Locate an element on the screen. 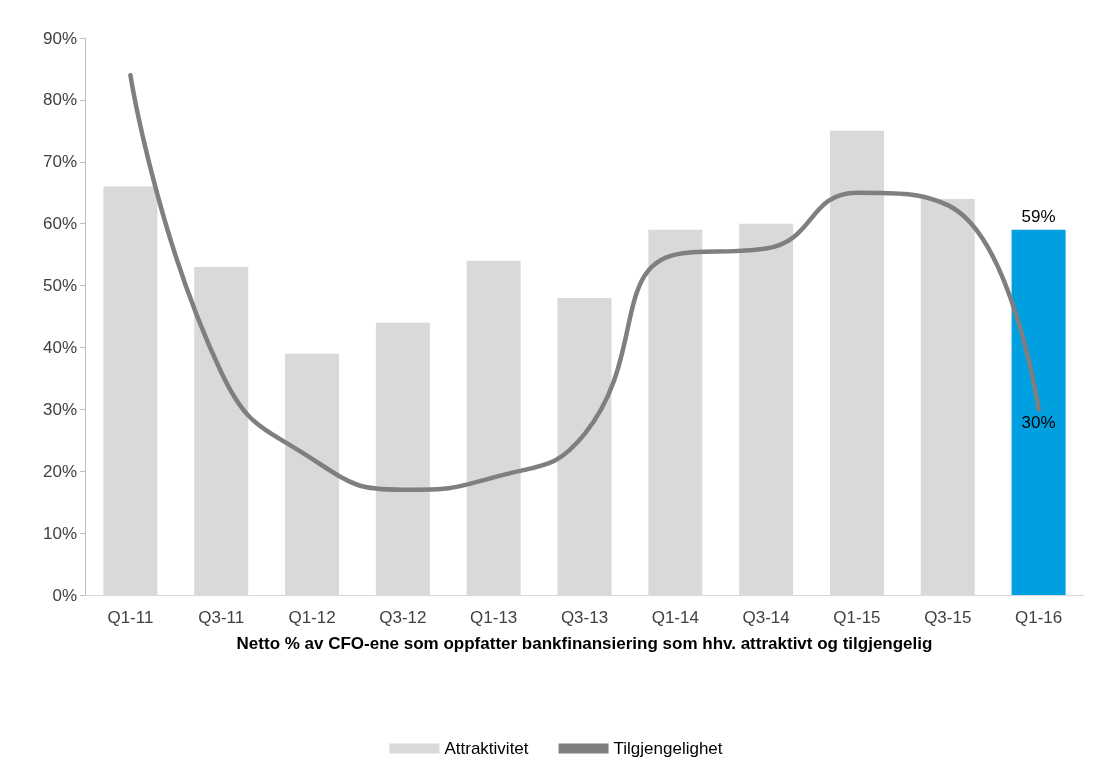 The image size is (1112, 780). y-tick-label: 40% is located at coordinates (59, 347).